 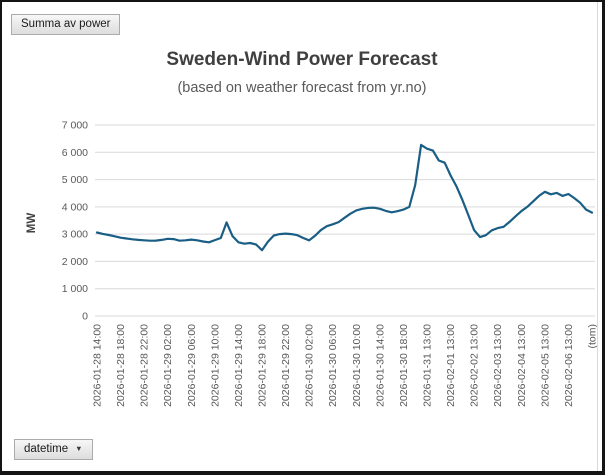 I want to click on y-tick-label: 7 000, so click(x=75, y=126).